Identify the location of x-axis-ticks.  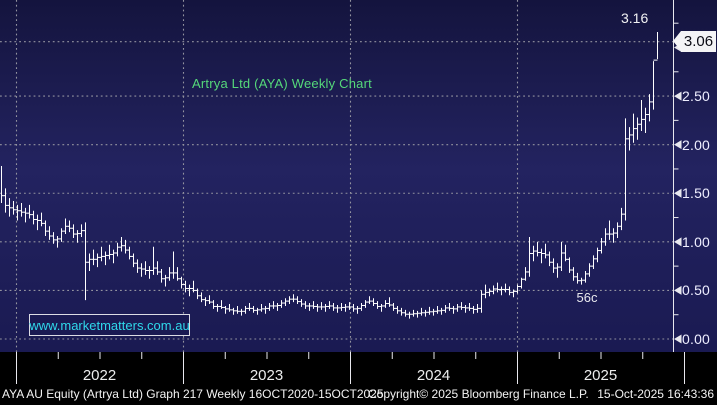
(350, 368).